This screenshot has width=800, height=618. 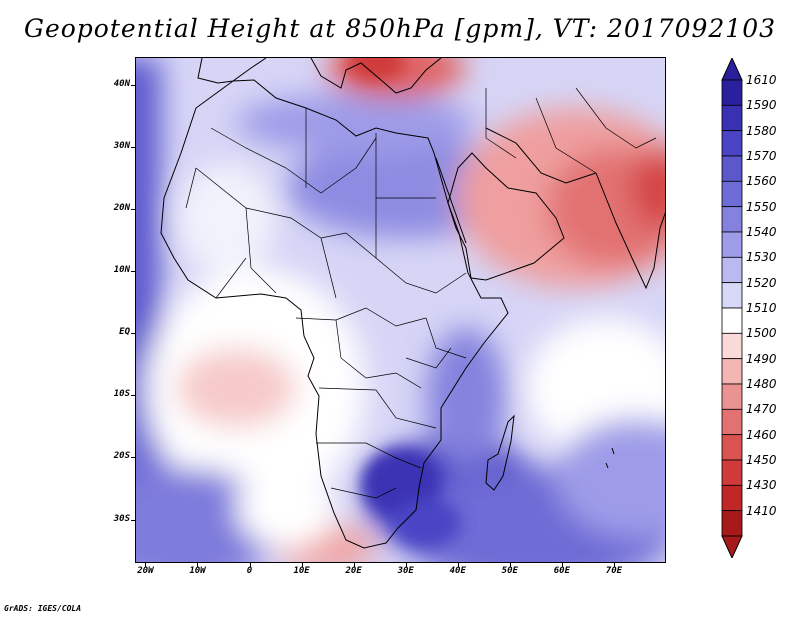 What do you see at coordinates (121, 456) in the screenshot?
I see `y-tick-label: 20S` at bounding box center [121, 456].